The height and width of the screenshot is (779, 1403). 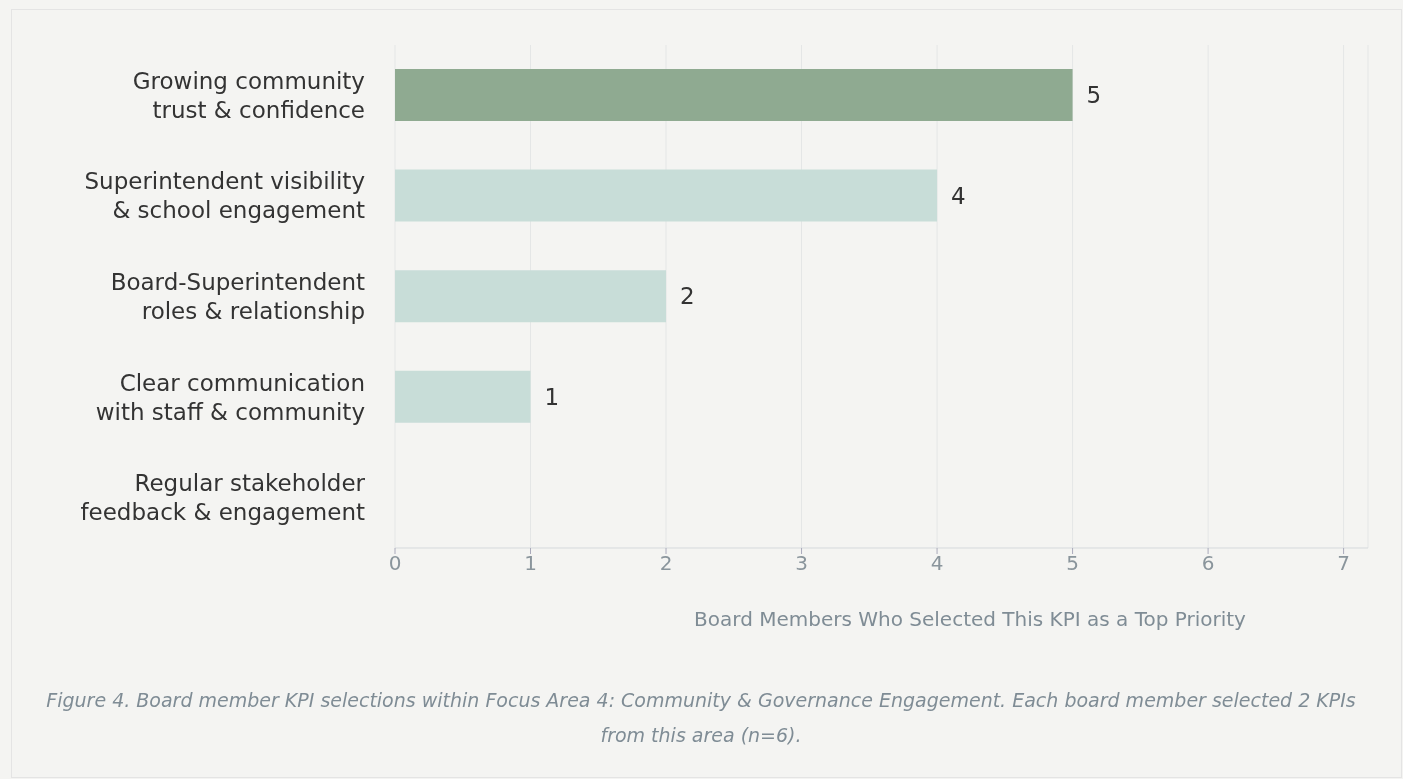 What do you see at coordinates (1094, 95) in the screenshot?
I see `data-label: 5` at bounding box center [1094, 95].